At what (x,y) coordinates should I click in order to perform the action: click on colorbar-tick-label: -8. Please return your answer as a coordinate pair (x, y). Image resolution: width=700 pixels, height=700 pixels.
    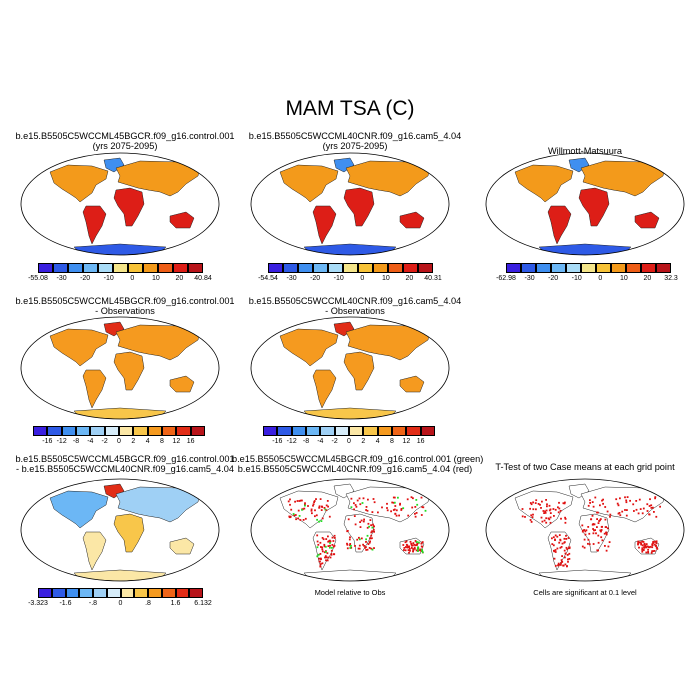
    Looking at the image, I should click on (306, 441).